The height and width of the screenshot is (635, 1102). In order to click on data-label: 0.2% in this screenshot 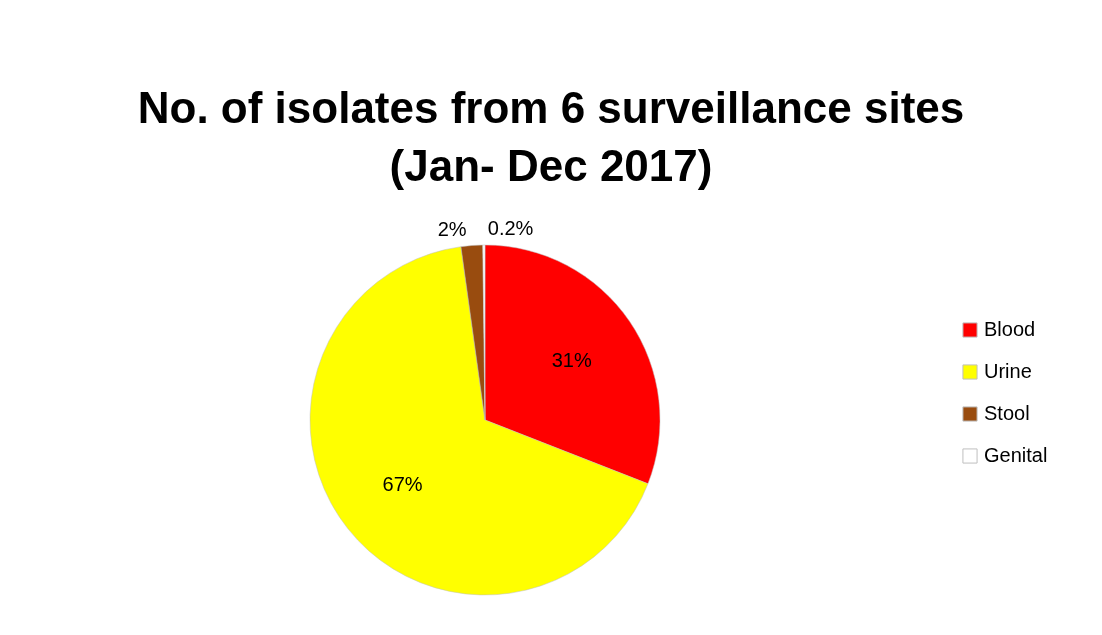, I will do `click(510, 228)`.